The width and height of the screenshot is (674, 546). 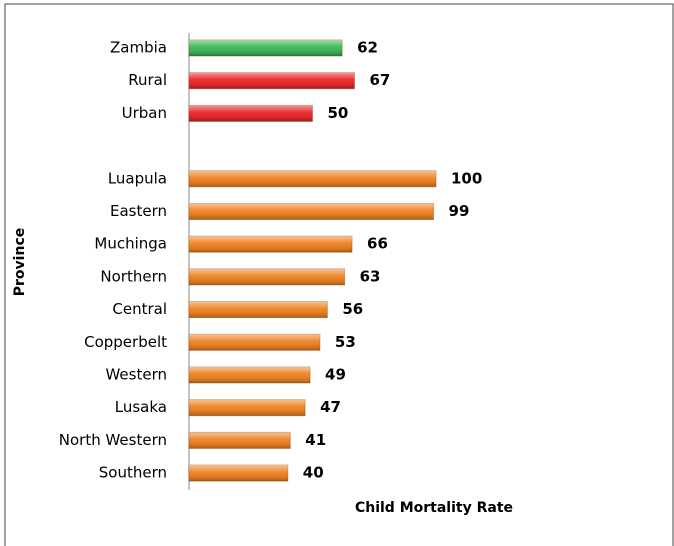 What do you see at coordinates (459, 211) in the screenshot?
I see `value-label: 99` at bounding box center [459, 211].